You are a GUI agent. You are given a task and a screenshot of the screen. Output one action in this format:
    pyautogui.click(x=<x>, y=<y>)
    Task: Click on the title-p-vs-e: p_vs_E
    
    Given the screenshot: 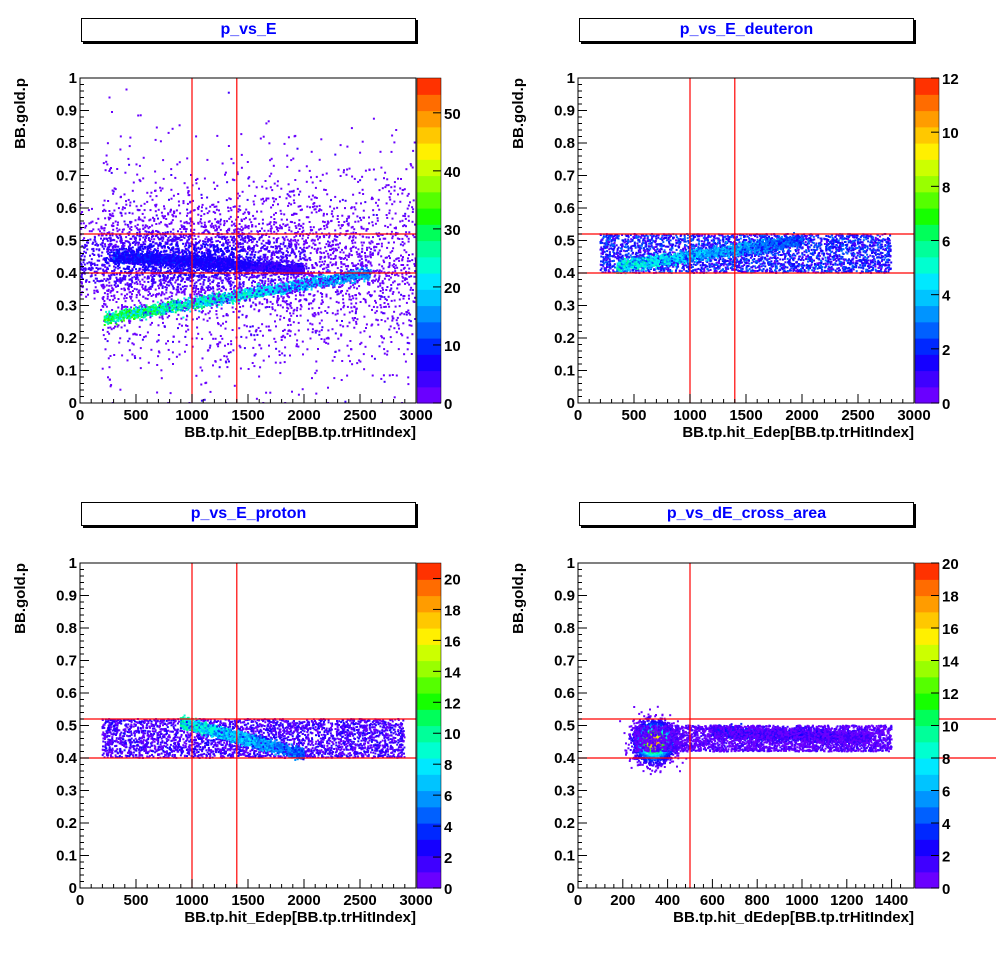 What is the action you would take?
    pyautogui.click(x=248, y=30)
    